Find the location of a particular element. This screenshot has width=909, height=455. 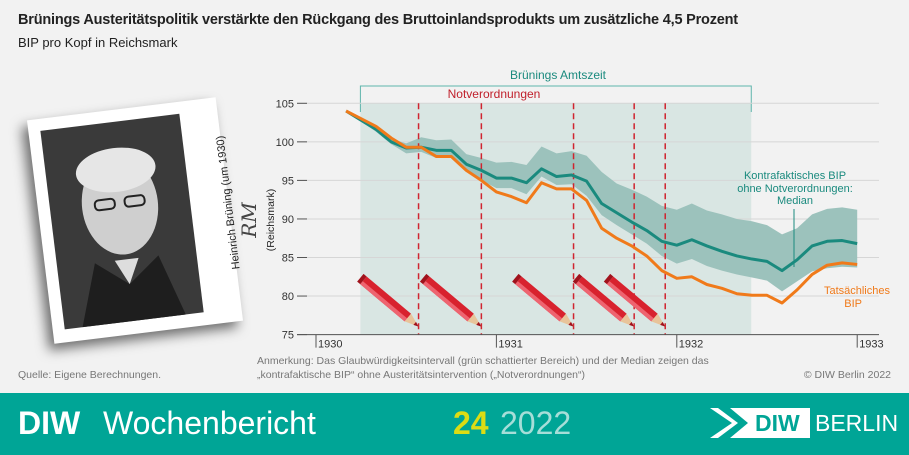

y-tick-label: 90 is located at coordinates (288, 220).